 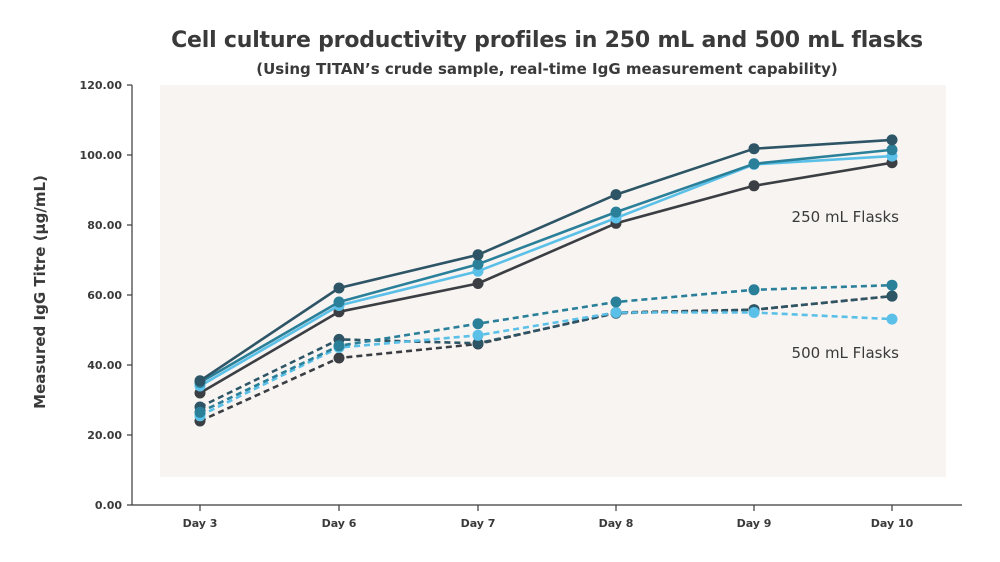 I want to click on y-ticks: 0.00 20.00 40.00 60.00 80.00 100.00 120.00, so click(x=106, y=295).